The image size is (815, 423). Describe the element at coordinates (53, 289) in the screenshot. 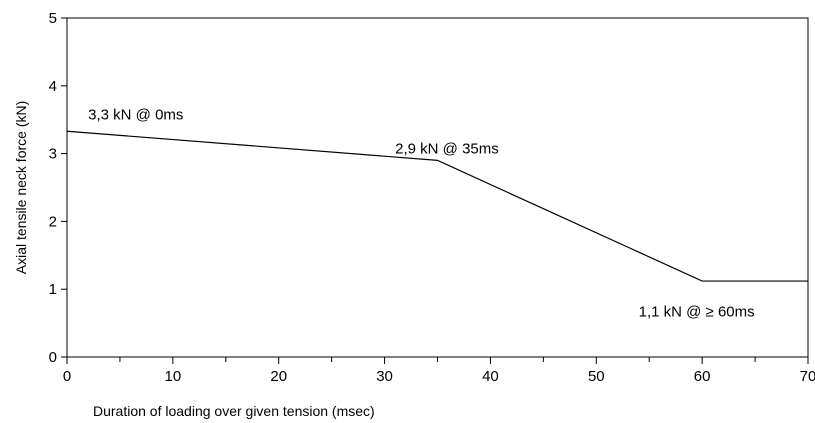

I see `y-tick-label: 1` at that location.